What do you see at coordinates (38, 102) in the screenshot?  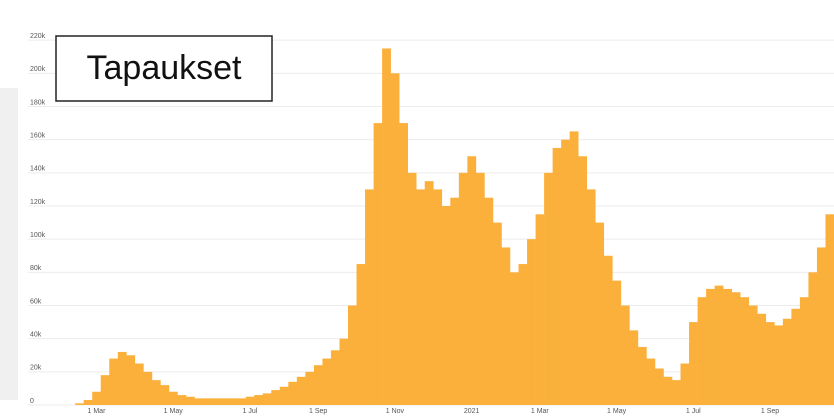 I see `y-tick-label: 180k` at bounding box center [38, 102].